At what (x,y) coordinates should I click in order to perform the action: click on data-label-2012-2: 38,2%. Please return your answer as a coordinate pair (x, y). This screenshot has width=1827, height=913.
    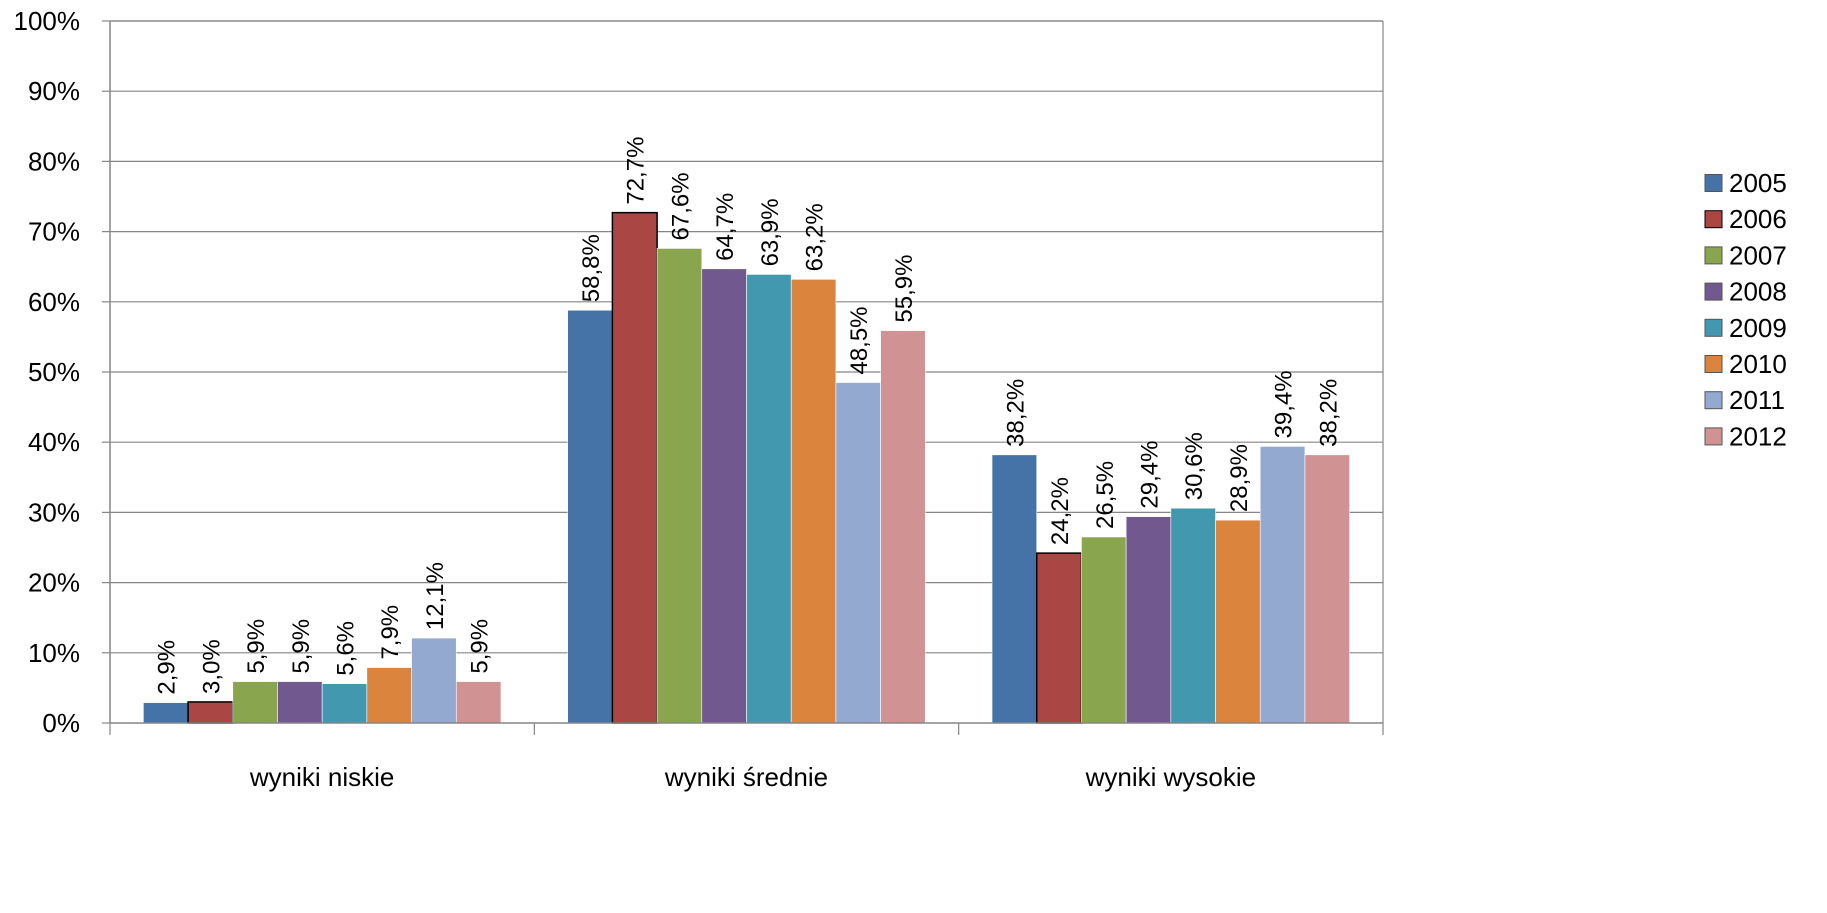
    Looking at the image, I should click on (1328, 413).